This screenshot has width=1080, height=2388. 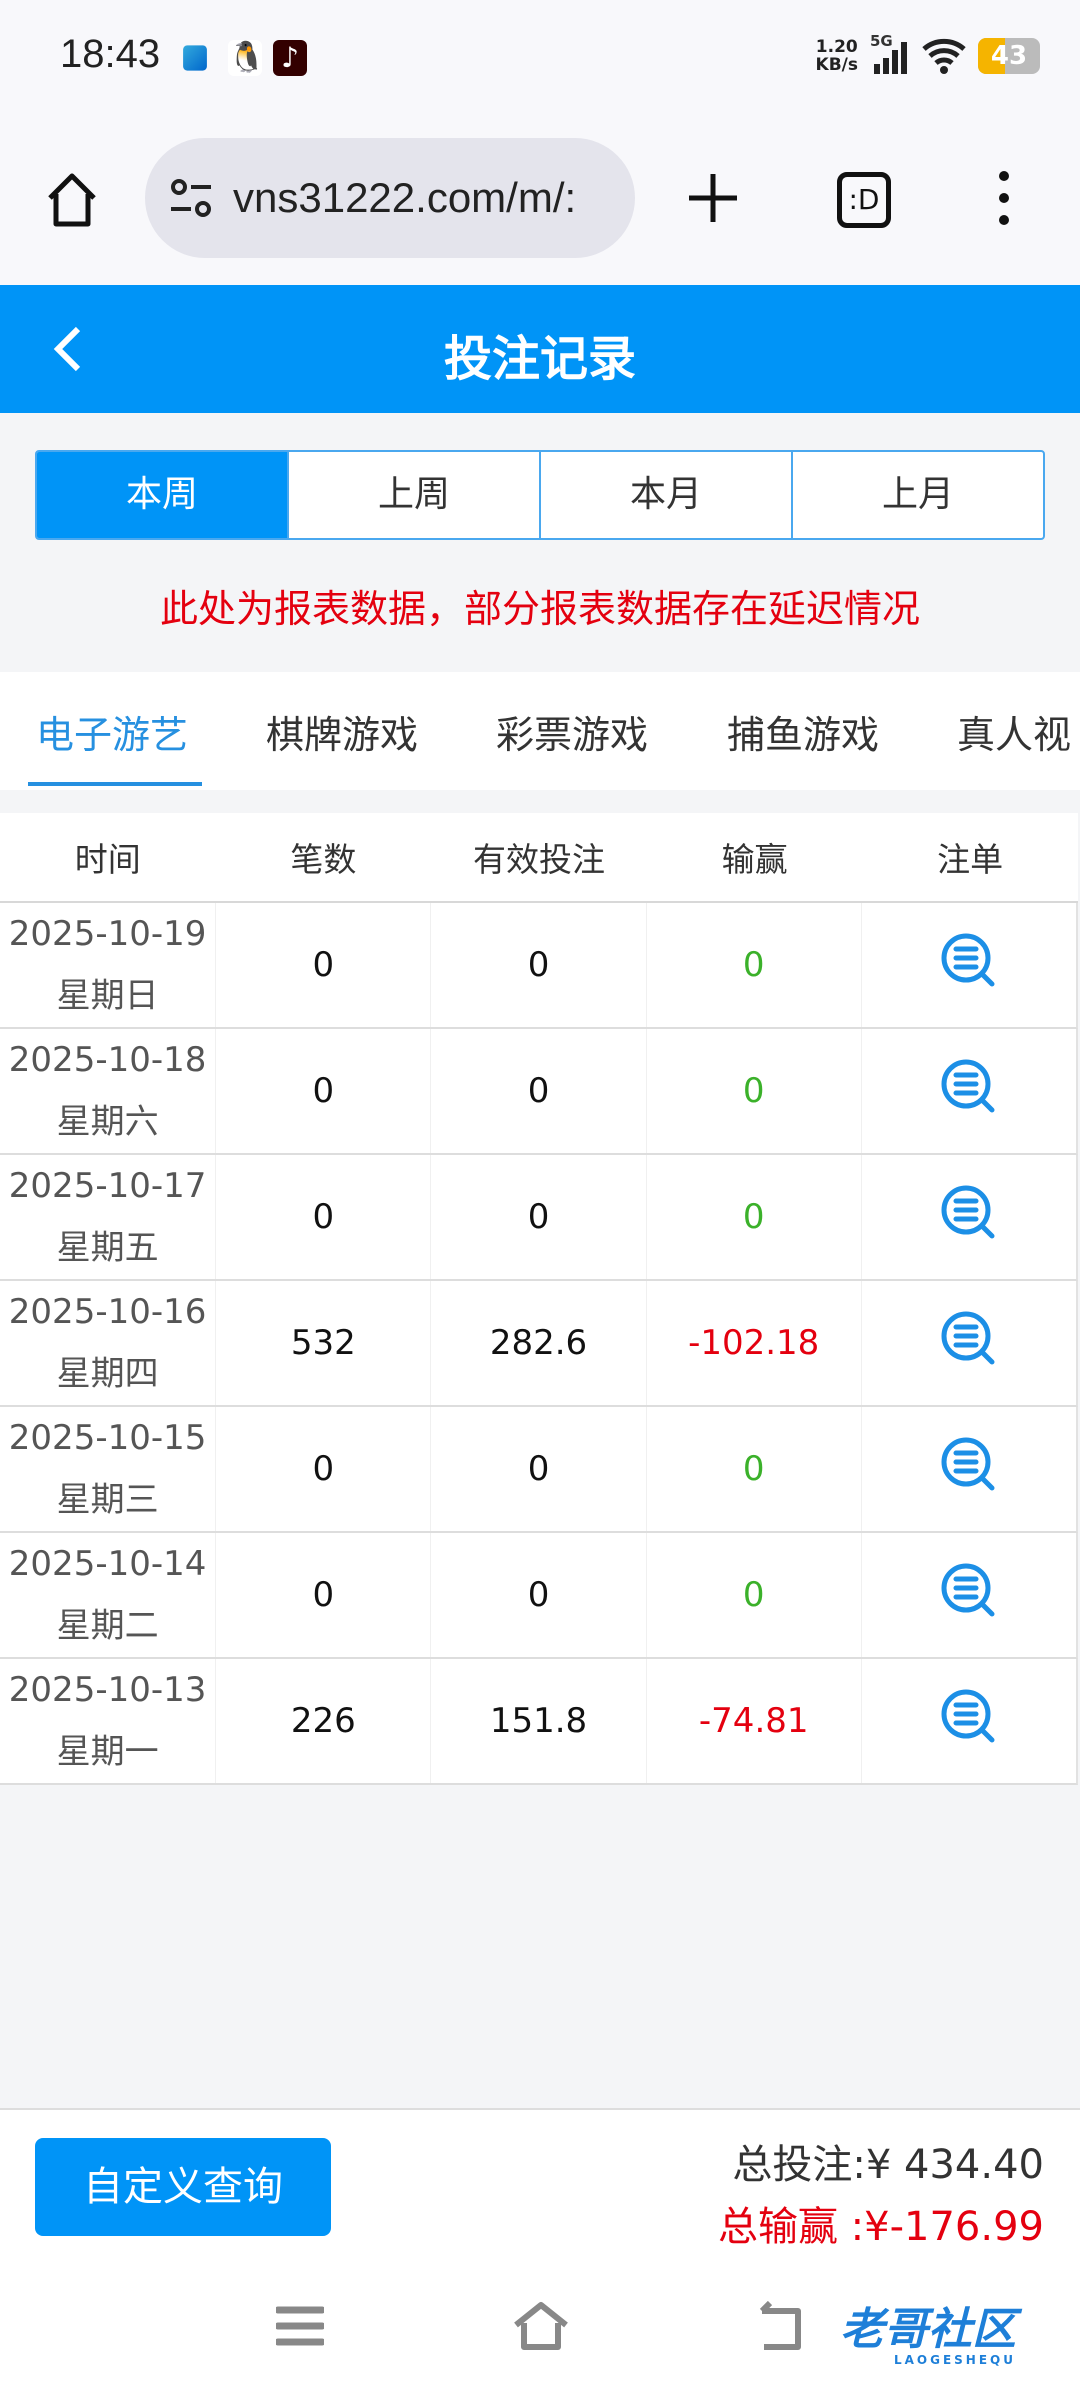 I want to click on col-bet-slip: 注单, so click(x=970, y=859).